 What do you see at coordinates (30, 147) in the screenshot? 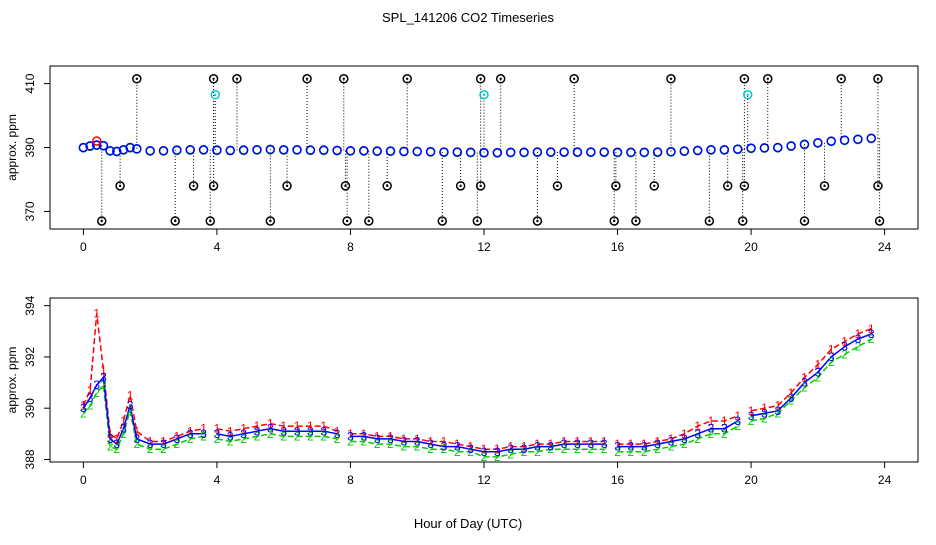
I see `y-tick-label: 390` at bounding box center [30, 147].